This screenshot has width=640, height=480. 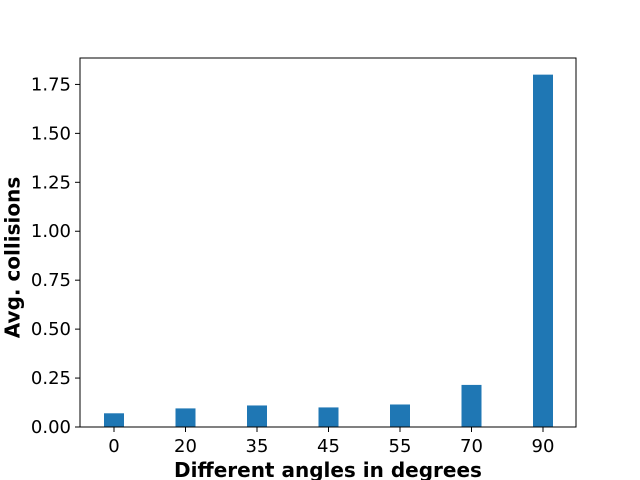 What do you see at coordinates (51, 378) in the screenshot?
I see `y-tick-label: 0.25` at bounding box center [51, 378].